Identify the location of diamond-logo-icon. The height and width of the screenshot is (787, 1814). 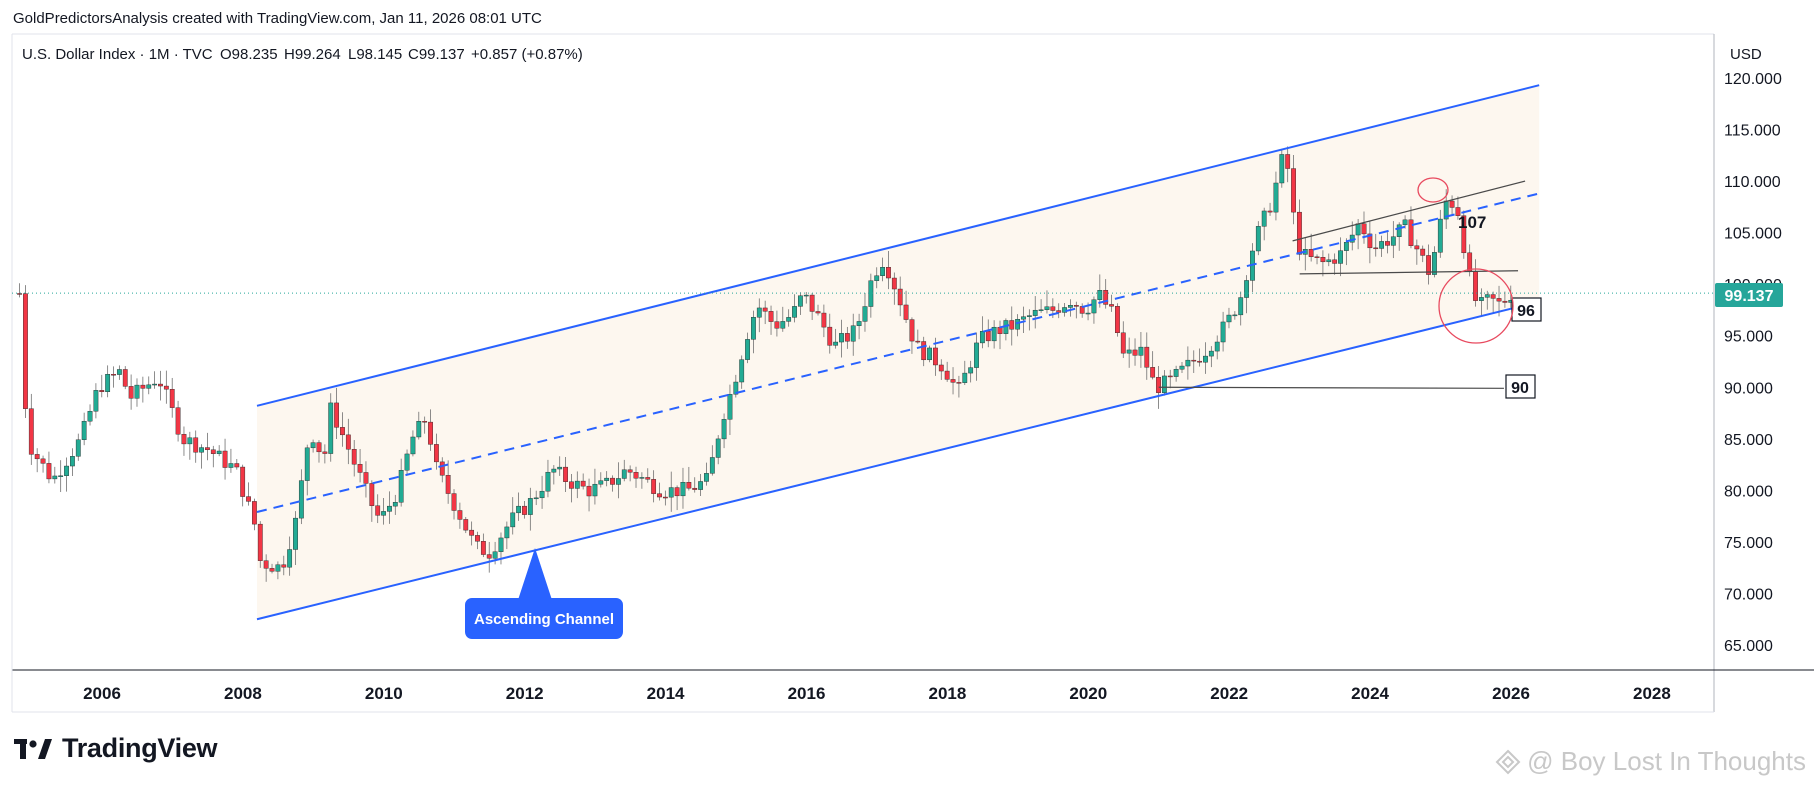
(1508, 761).